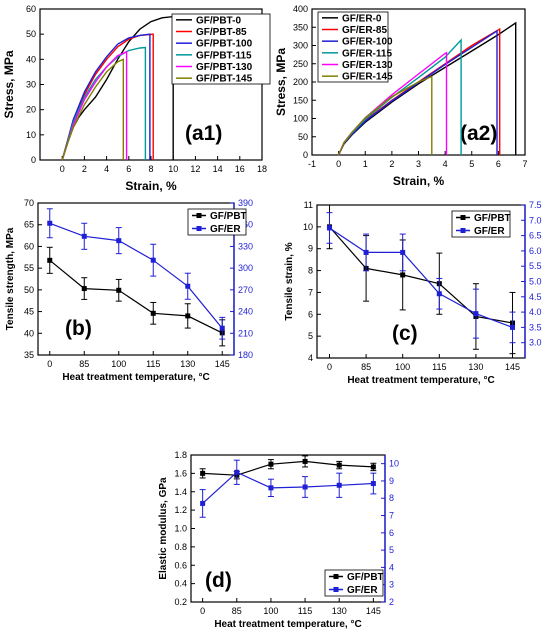  Describe the element at coordinates (312, 164) in the screenshot. I see `x-tick-label: -1` at that location.